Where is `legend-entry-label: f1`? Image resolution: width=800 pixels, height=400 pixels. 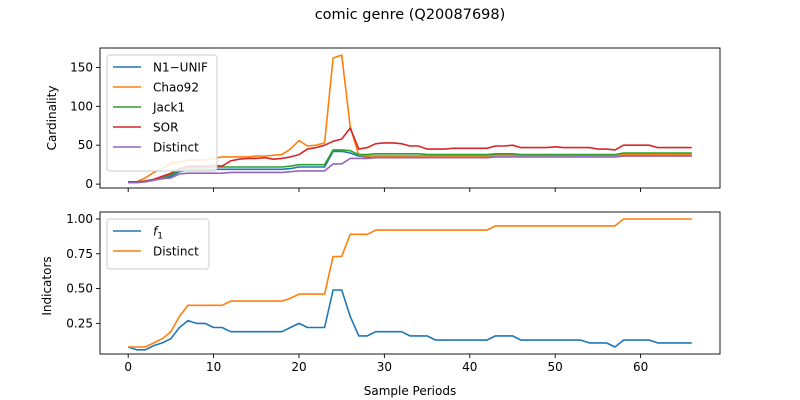
legend-entry-label: f1 is located at coordinates (158, 233).